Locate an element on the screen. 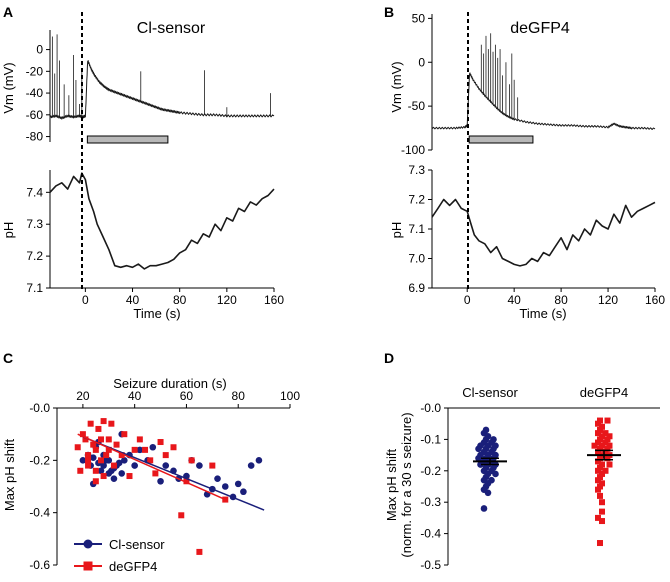  y-tick-label: -100 is located at coordinates (413, 150).